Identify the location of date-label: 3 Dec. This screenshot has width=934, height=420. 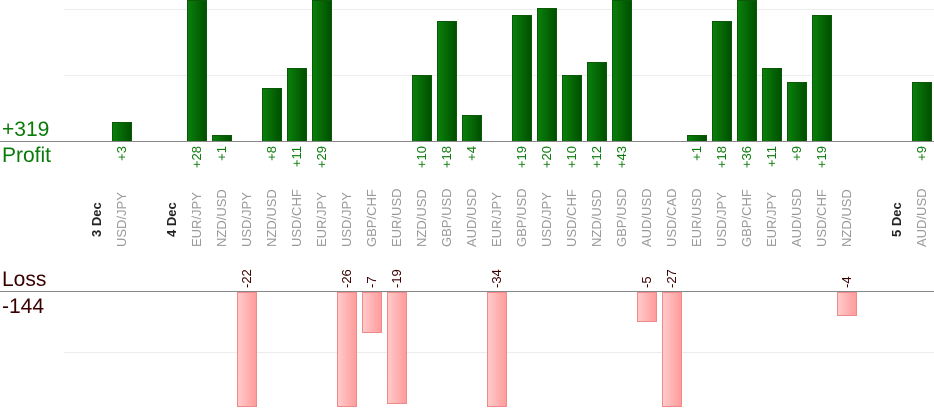
(96, 219).